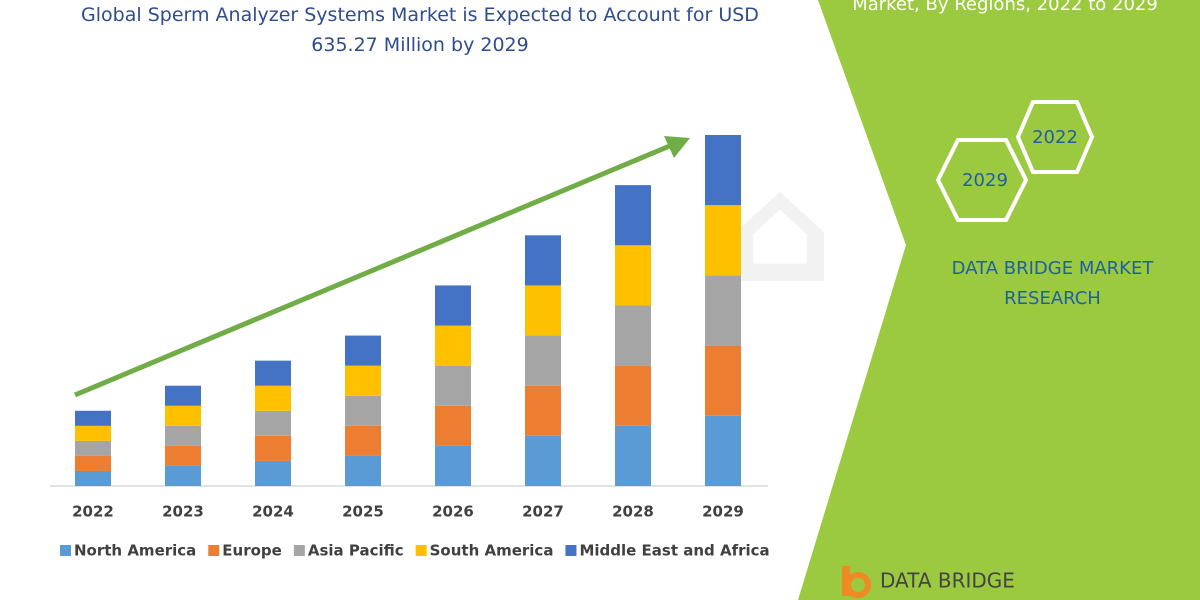 The height and width of the screenshot is (600, 1200). I want to click on x-tick-label: 2023, so click(183, 512).